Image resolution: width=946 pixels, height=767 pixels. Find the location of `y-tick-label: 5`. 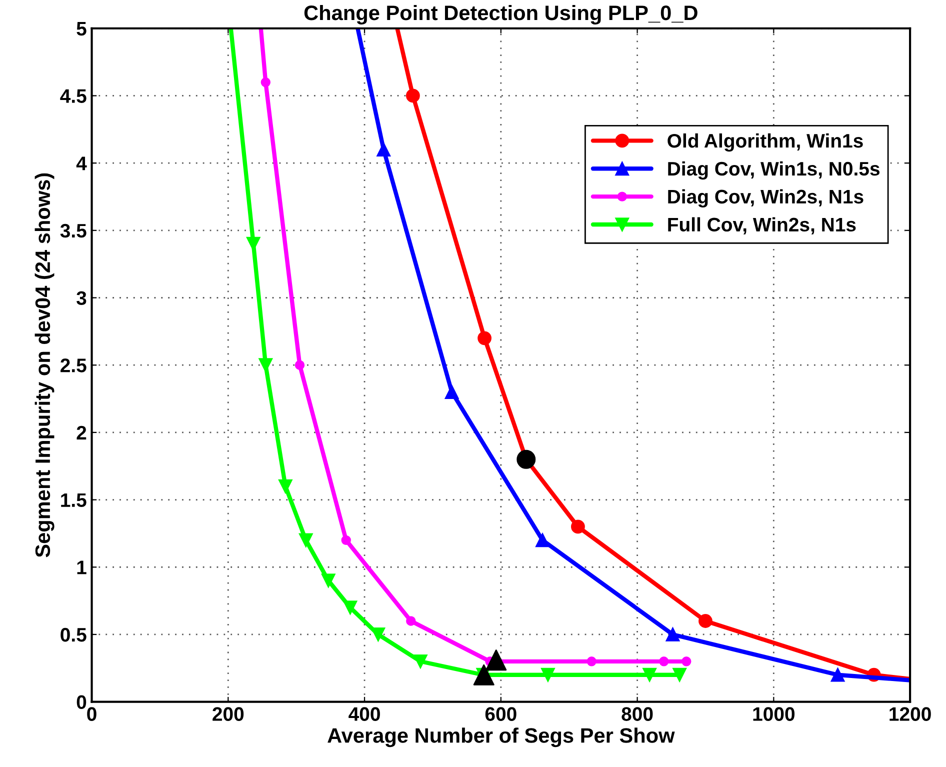

y-tick-label: 5 is located at coordinates (81, 29).